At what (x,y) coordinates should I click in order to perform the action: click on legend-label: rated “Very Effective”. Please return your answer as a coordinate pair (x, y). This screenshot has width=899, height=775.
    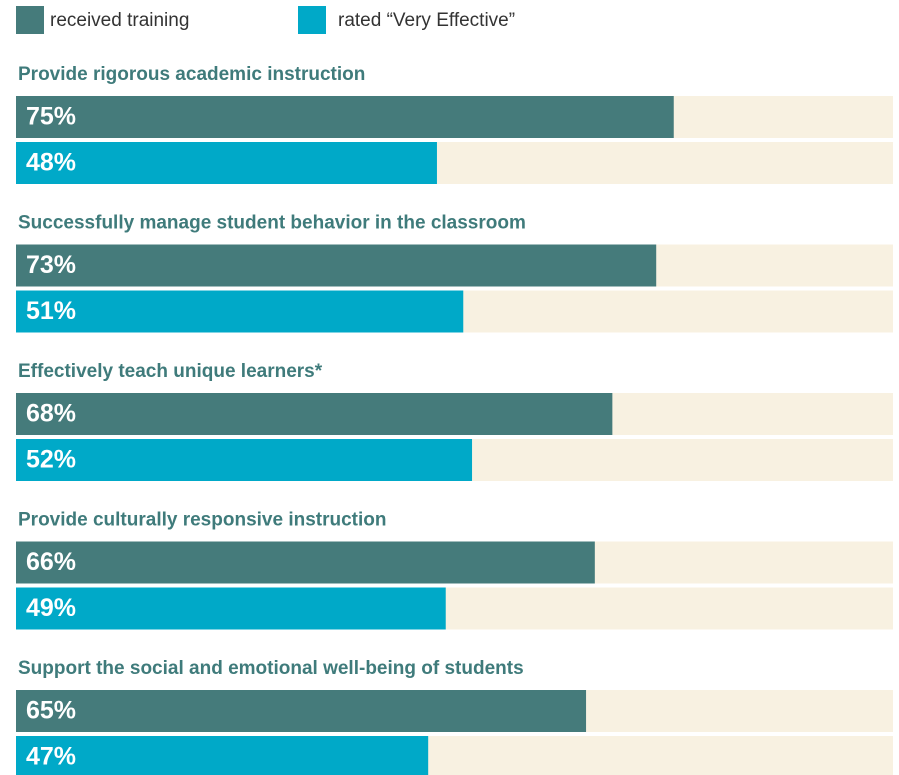
    Looking at the image, I should click on (426, 20).